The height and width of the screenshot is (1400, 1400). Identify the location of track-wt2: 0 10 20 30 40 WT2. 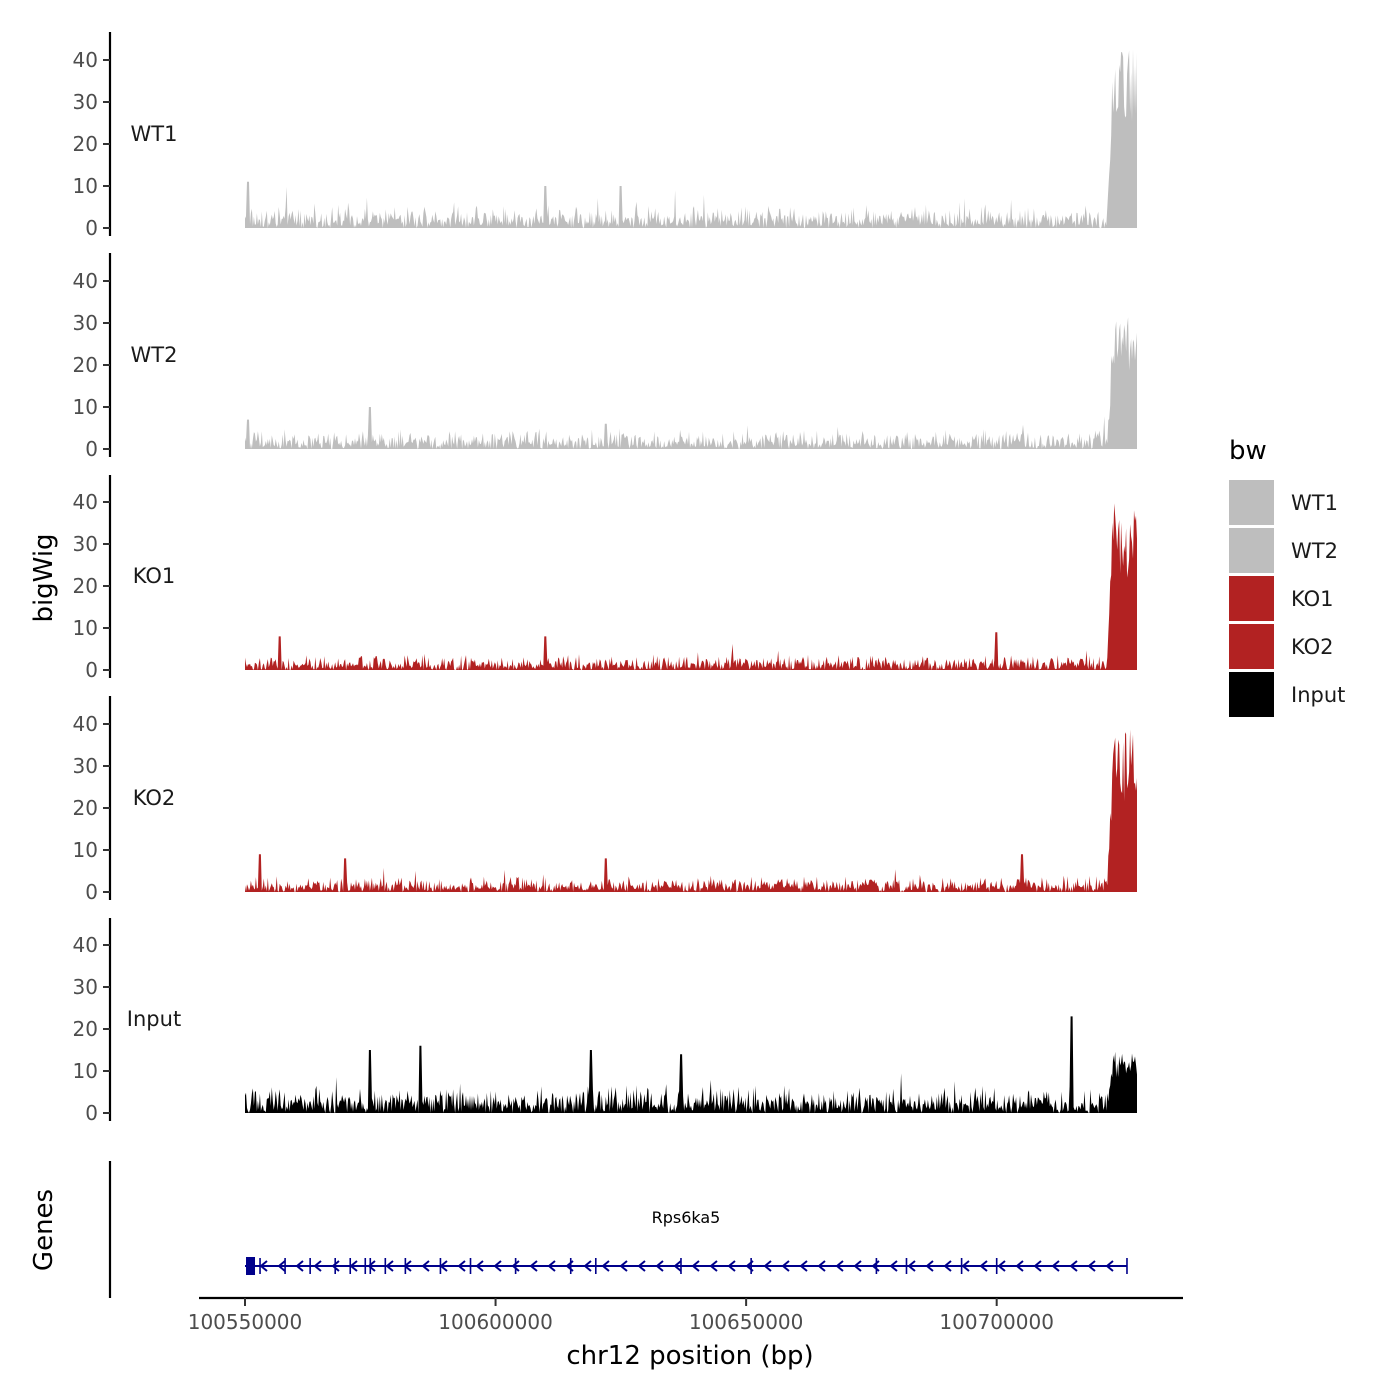
(605, 357).